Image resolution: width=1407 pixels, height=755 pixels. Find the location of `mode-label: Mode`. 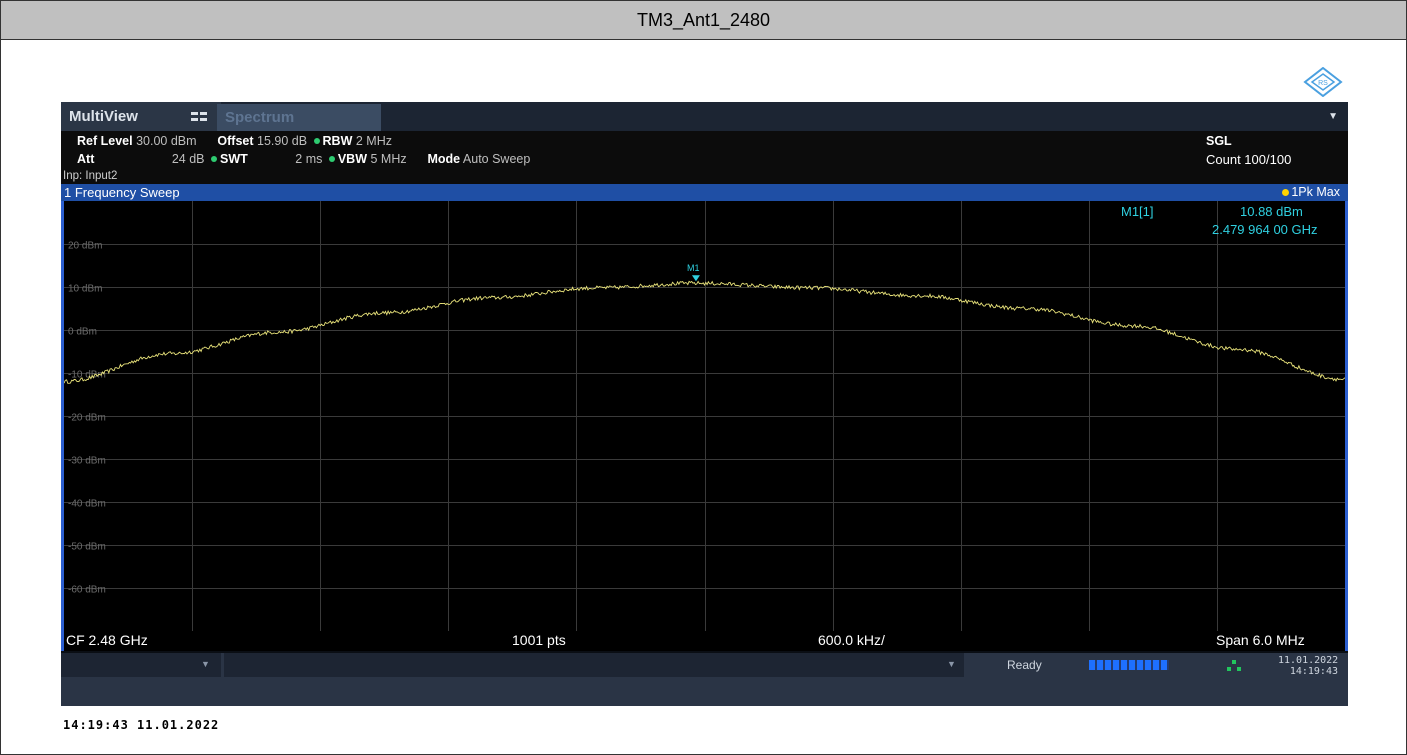

mode-label: Mode is located at coordinates (444, 159).